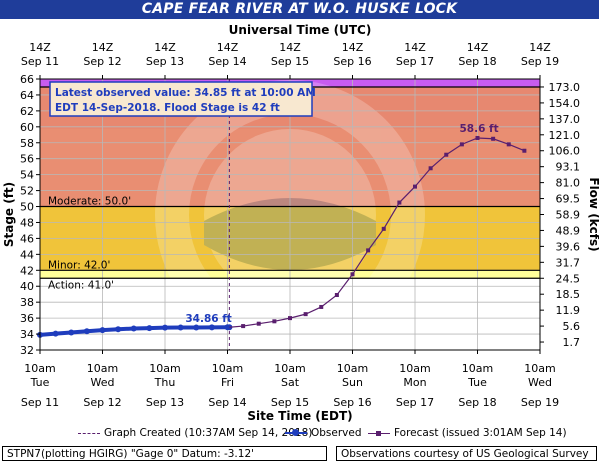  Describe the element at coordinates (165, 382) in the screenshot. I see `bottom-tick-day: Thu` at that location.